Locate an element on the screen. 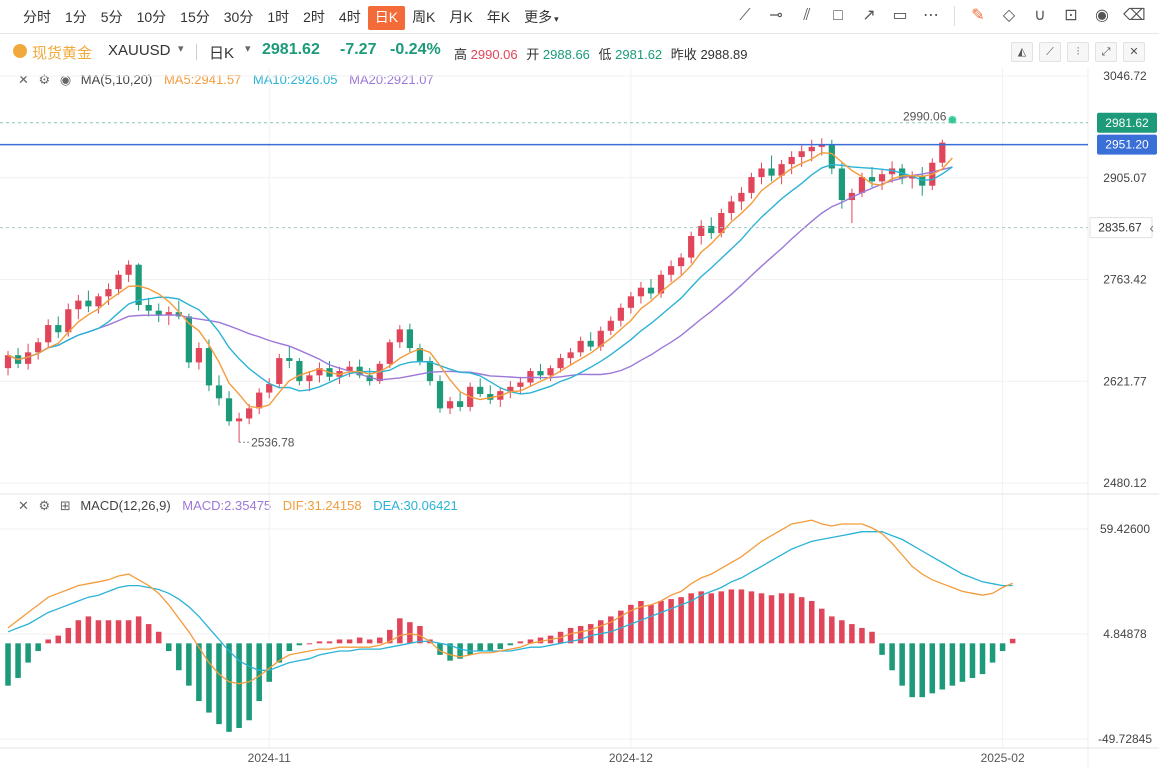 Image resolution: width=1159 pixels, height=768 pixels. fullscreen-icon: ⤢ is located at coordinates (1106, 52).